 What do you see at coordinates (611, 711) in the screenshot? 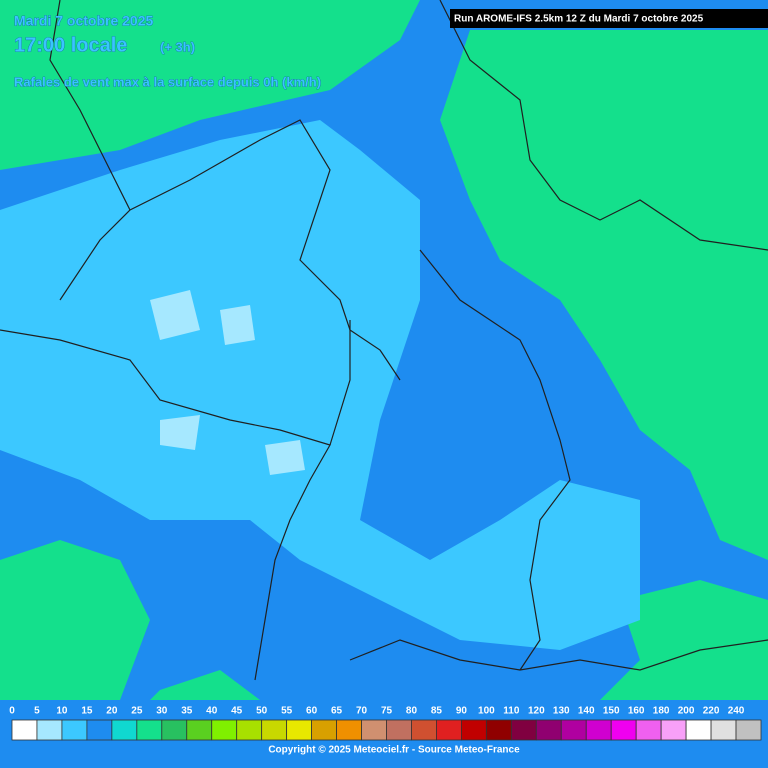
I see `legend-label: 150` at bounding box center [611, 711].